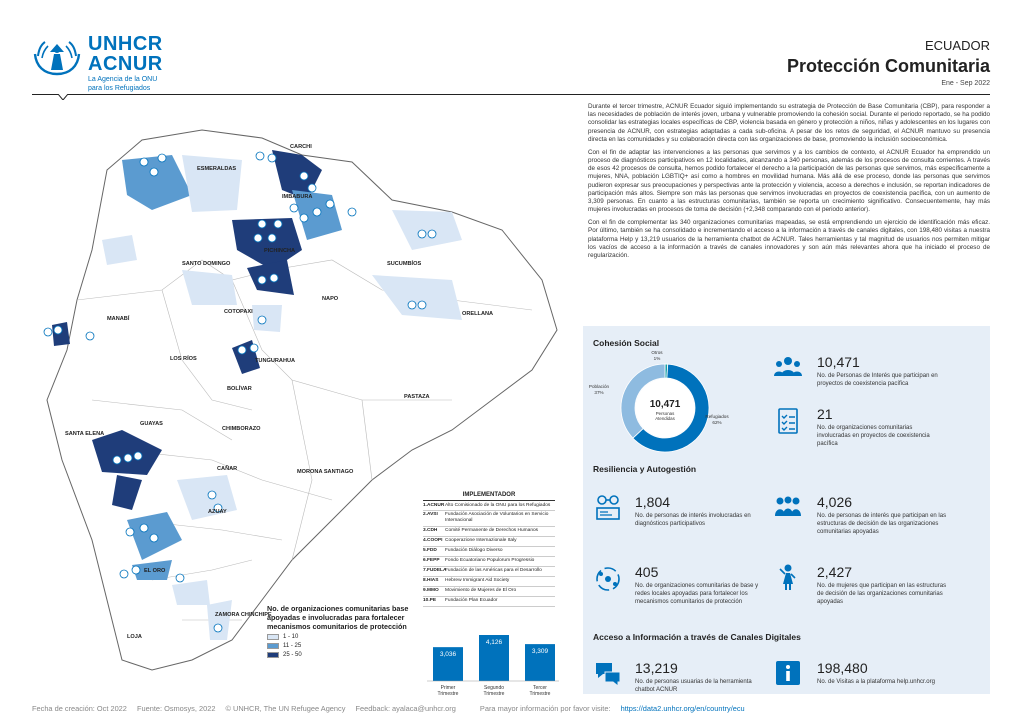 This screenshot has height=724, width=1024. What do you see at coordinates (965, 83) in the screenshot?
I see `report-period: Ene - Sep 2022` at bounding box center [965, 83].